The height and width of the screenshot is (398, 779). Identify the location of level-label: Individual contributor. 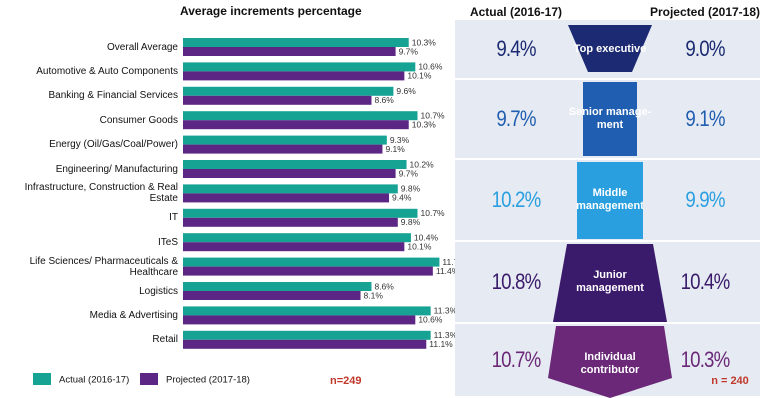
(610, 363).